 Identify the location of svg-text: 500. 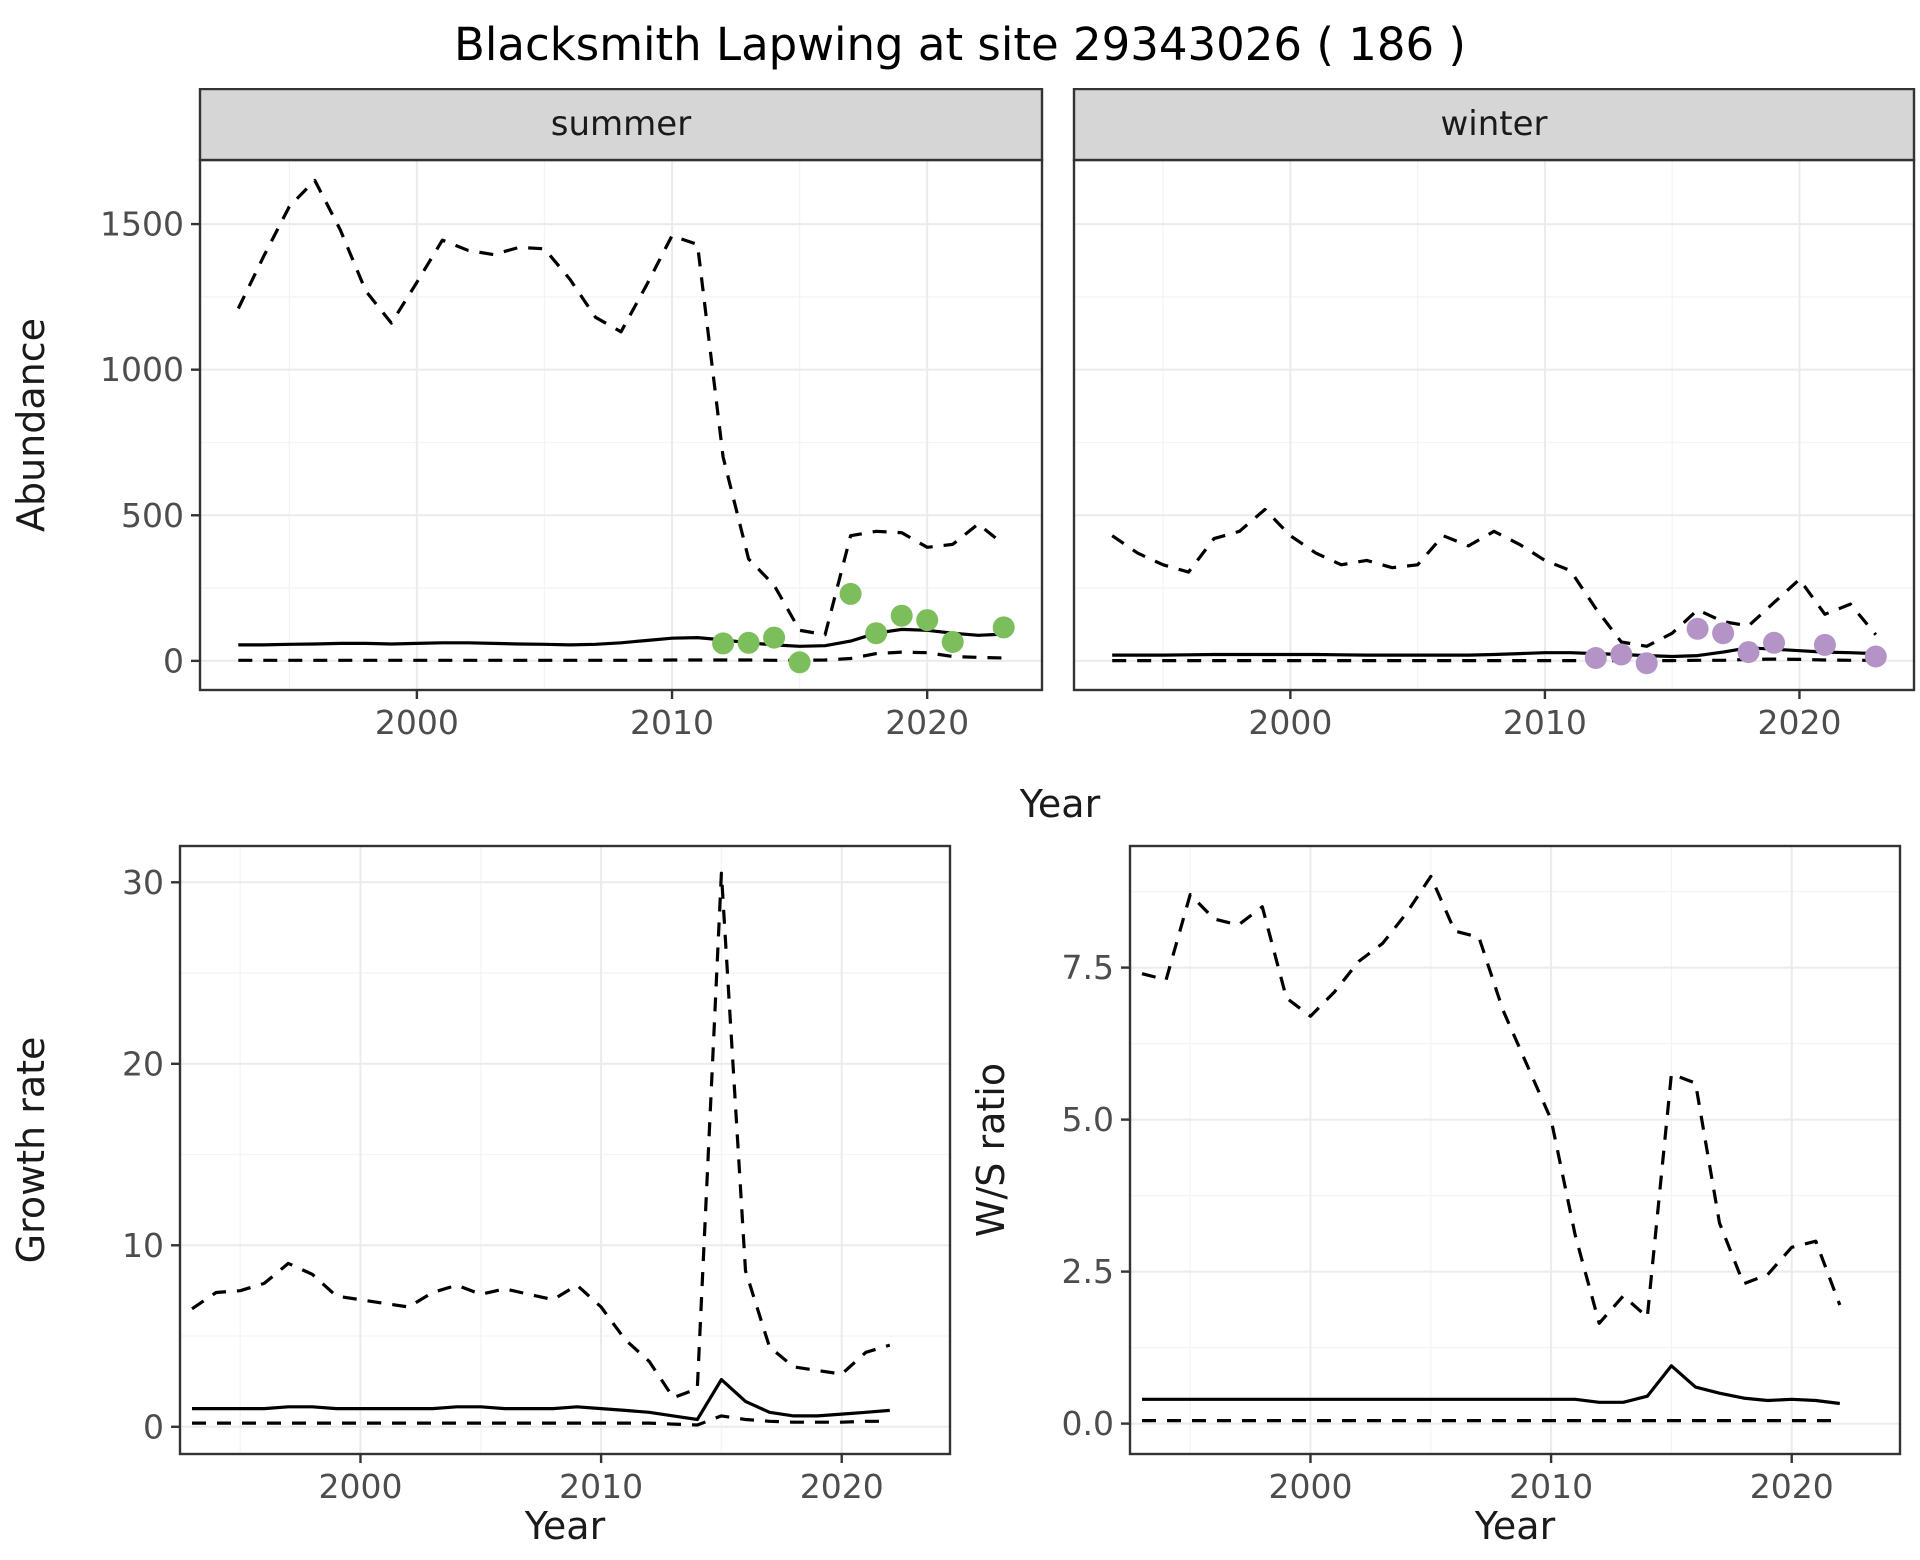
(152, 515).